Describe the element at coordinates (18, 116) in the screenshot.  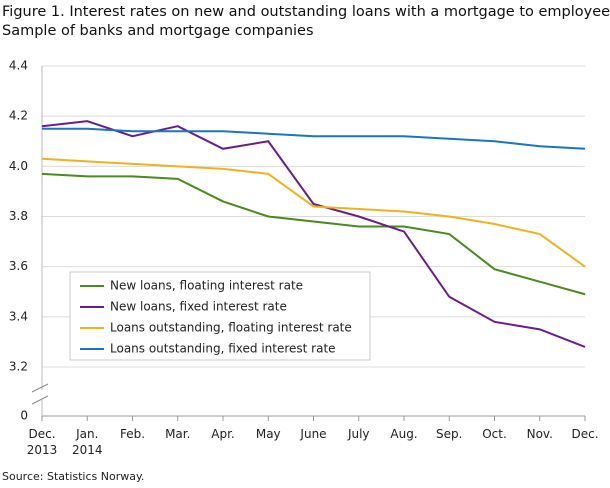
I see `y-tick-label: 4.2` at that location.